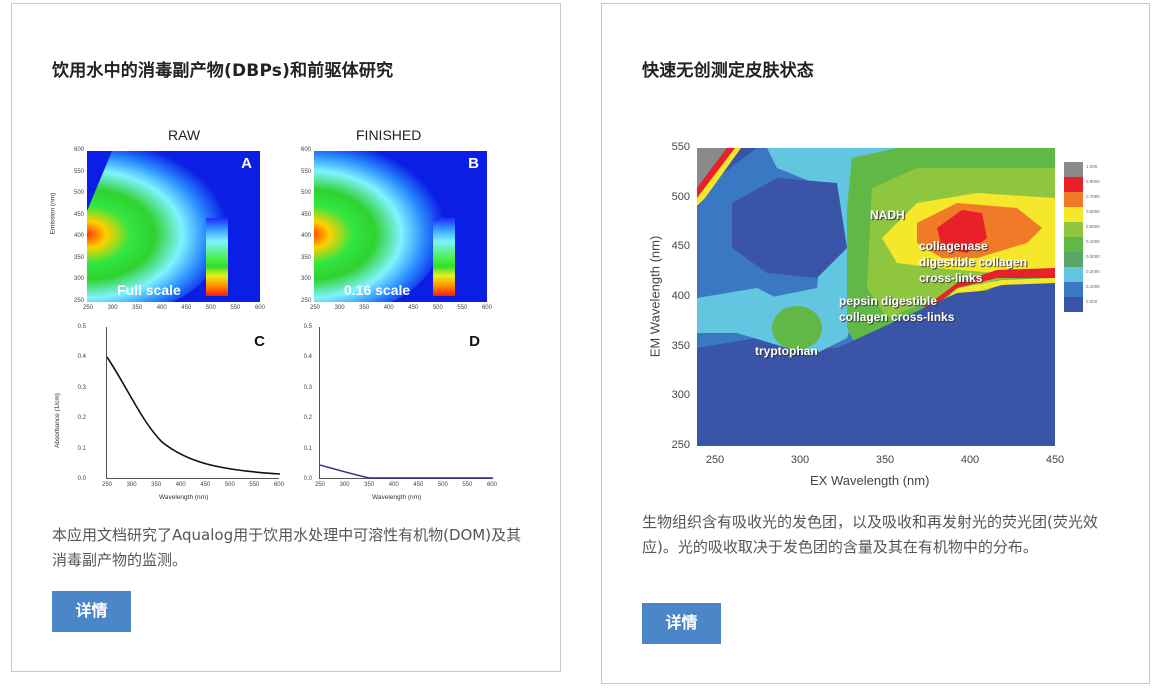 The height and width of the screenshot is (696, 1161). I want to click on eem-b-x-ticks: 250 300 350 400 450 500 550 600, so click(401, 308).